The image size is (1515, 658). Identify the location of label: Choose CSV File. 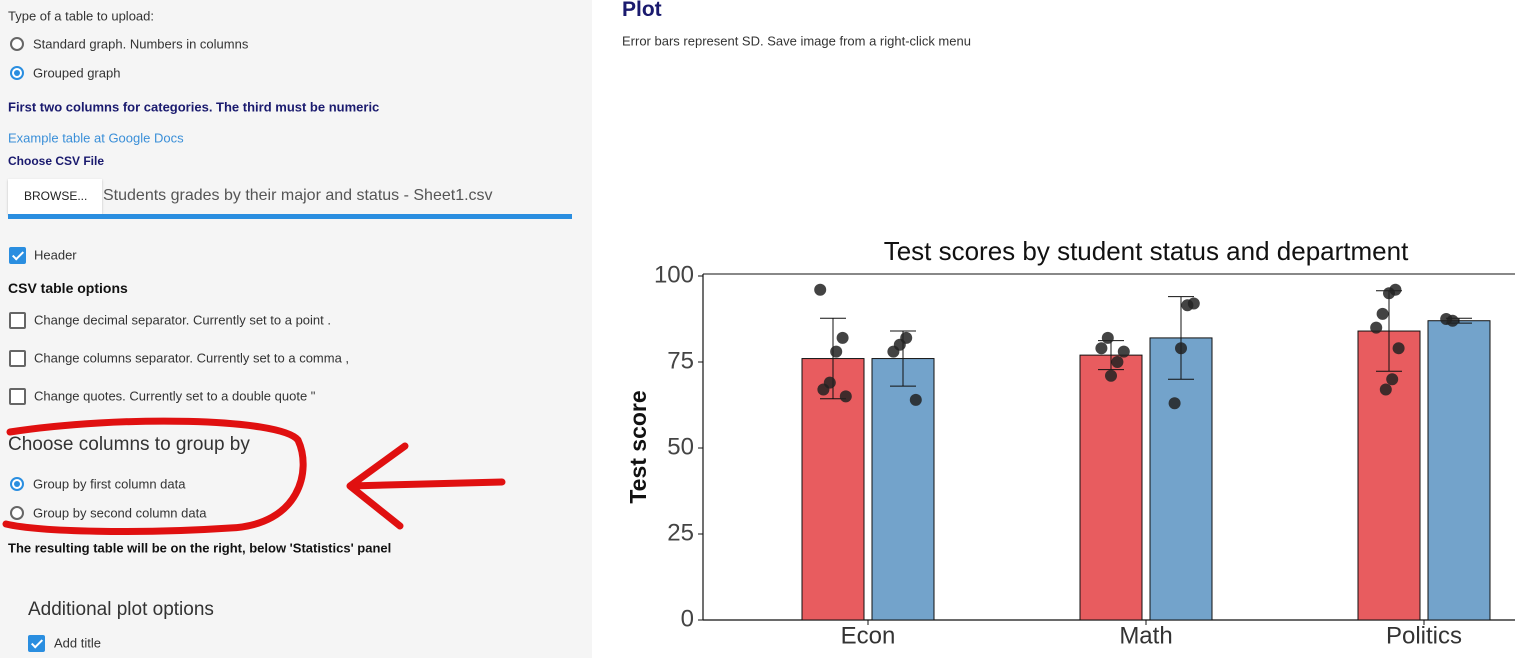
(56, 161).